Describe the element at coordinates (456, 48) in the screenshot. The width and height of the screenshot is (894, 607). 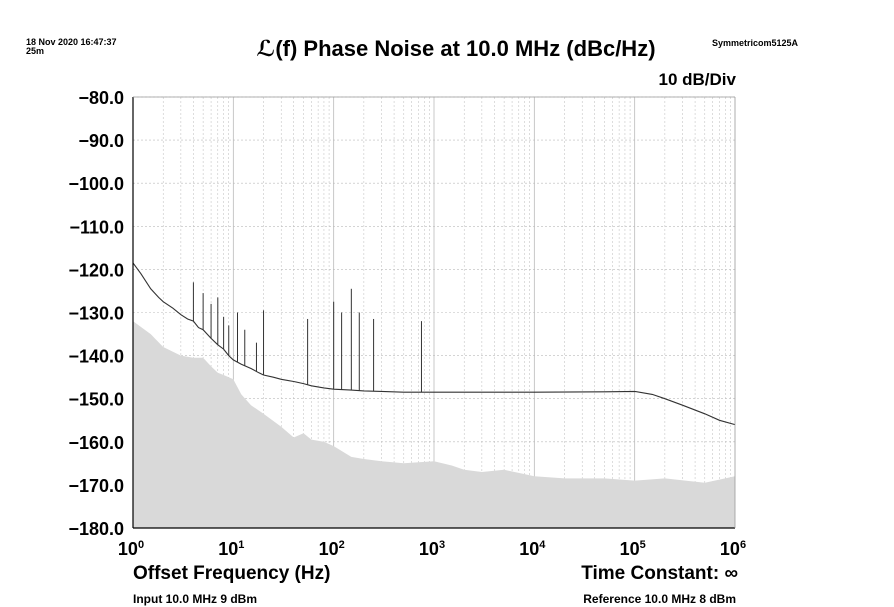
I see `chart-title: ℒ(f) Phase Noise at 10.0 MHz (dBc/Hz)` at that location.